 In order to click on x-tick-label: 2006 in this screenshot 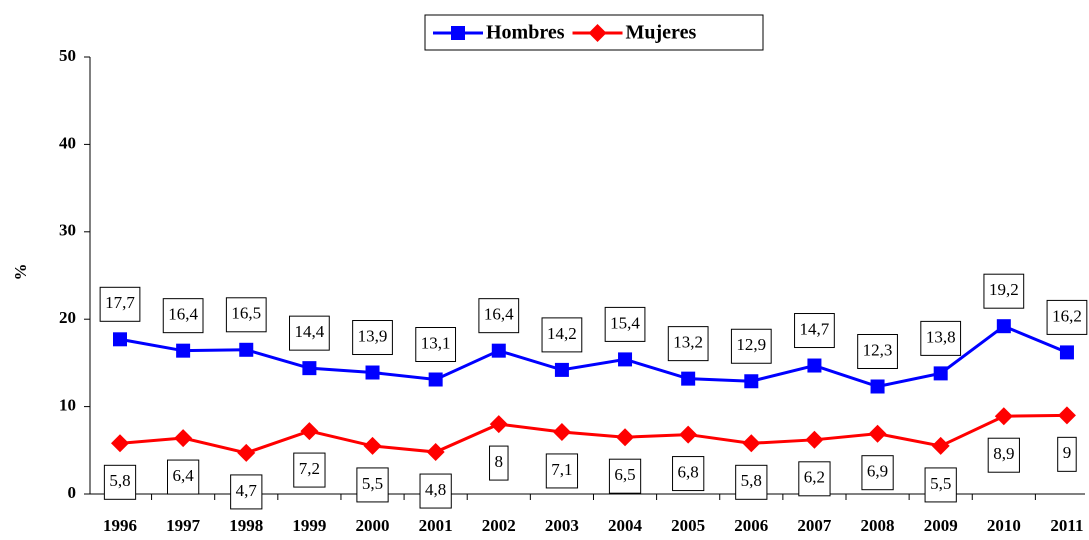, I will do `click(751, 525)`.